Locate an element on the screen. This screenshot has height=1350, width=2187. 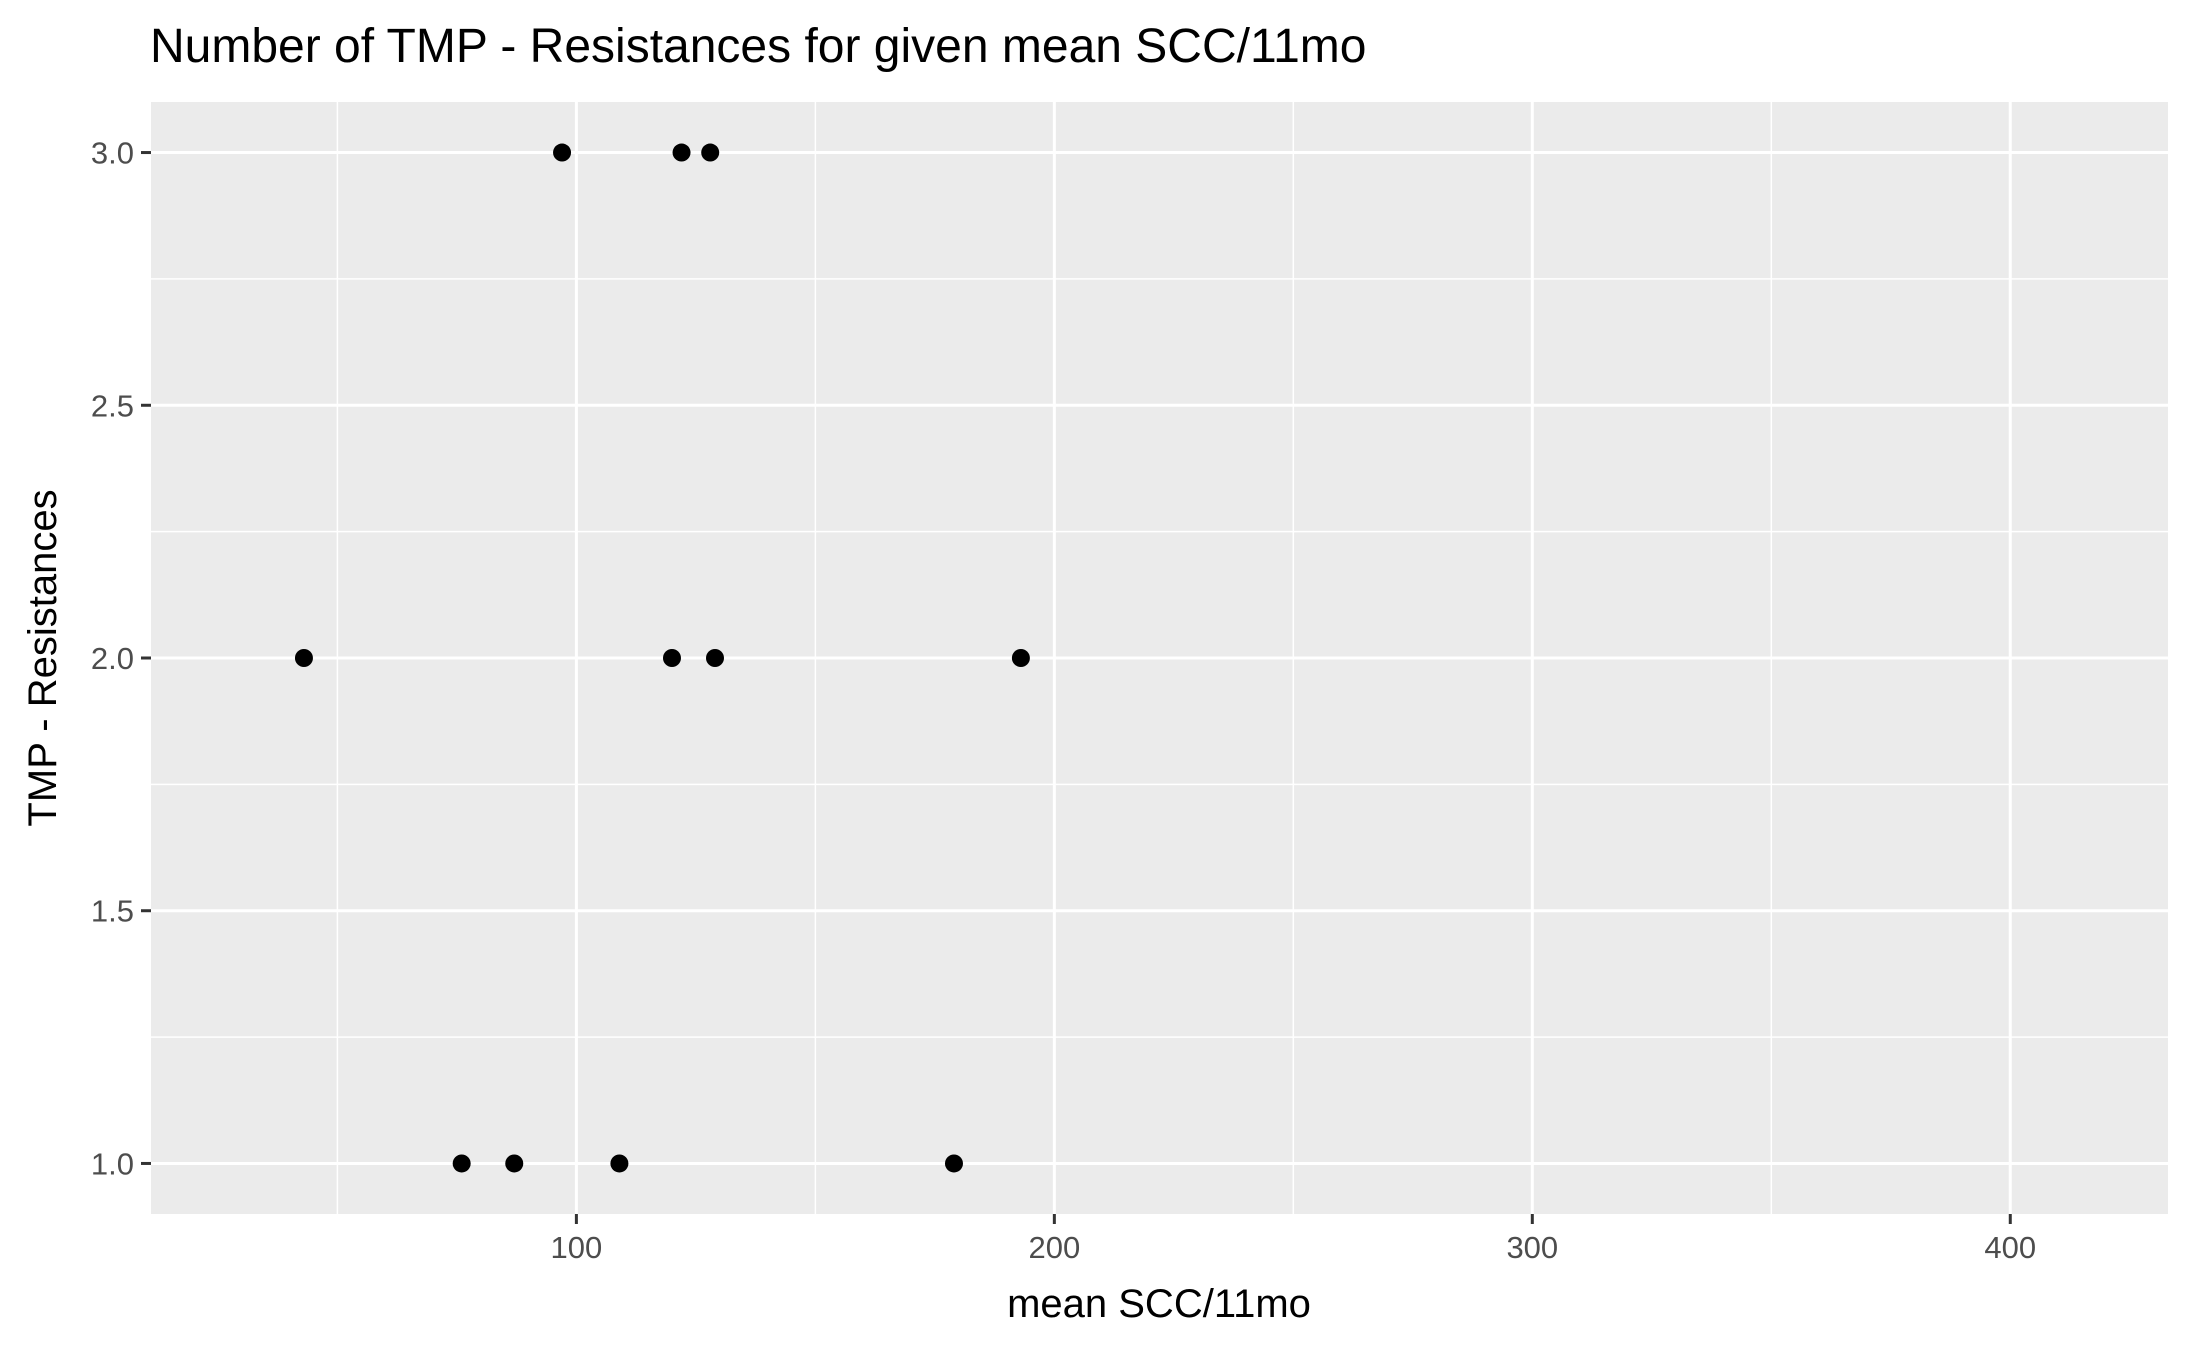
x-tick-label: 100 is located at coordinates (577, 1247).